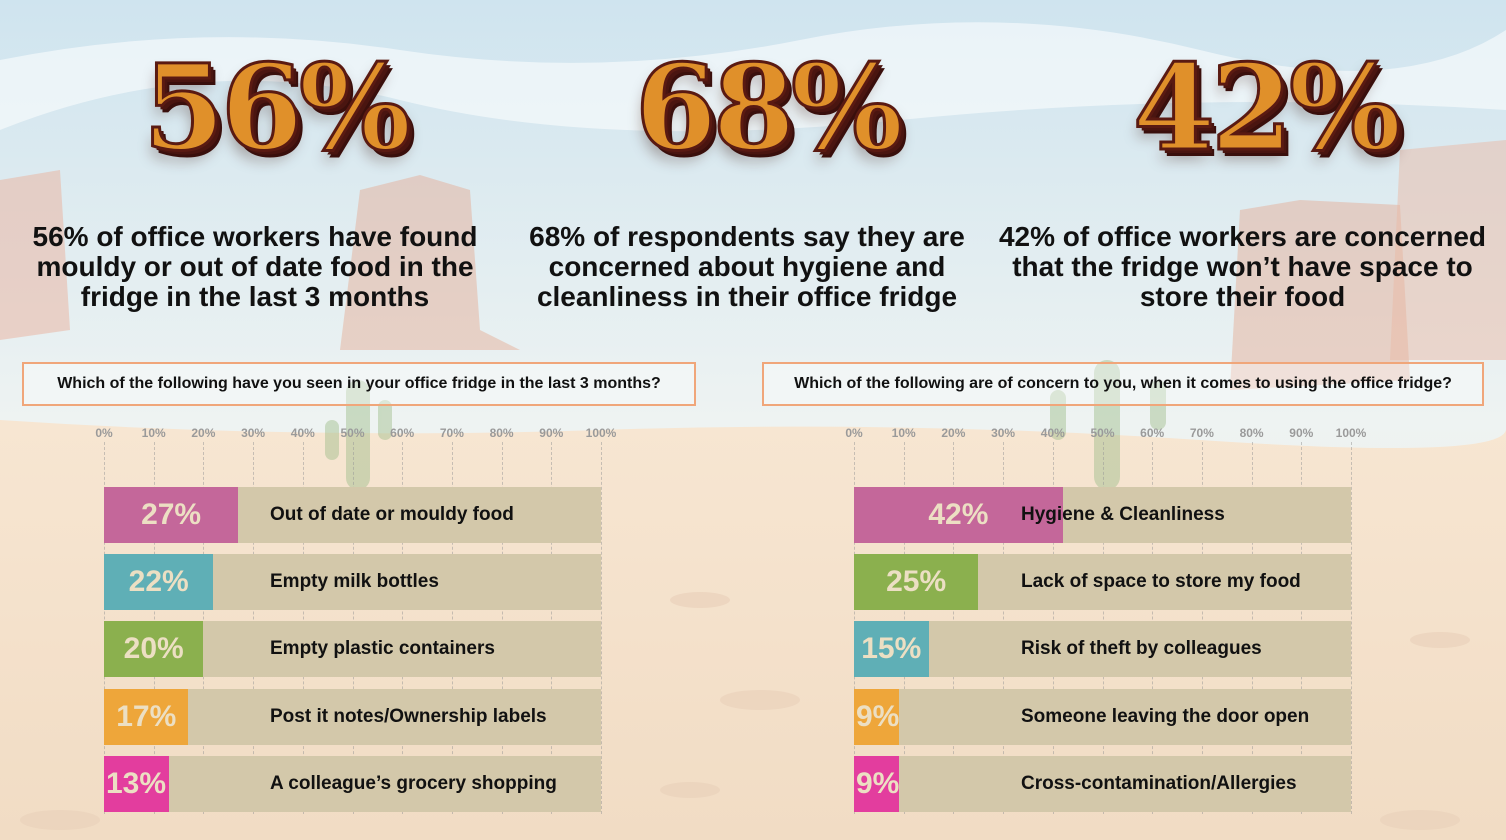  Describe the element at coordinates (1165, 716) in the screenshot. I see `bar-category-label: Someone leaving the door open` at that location.